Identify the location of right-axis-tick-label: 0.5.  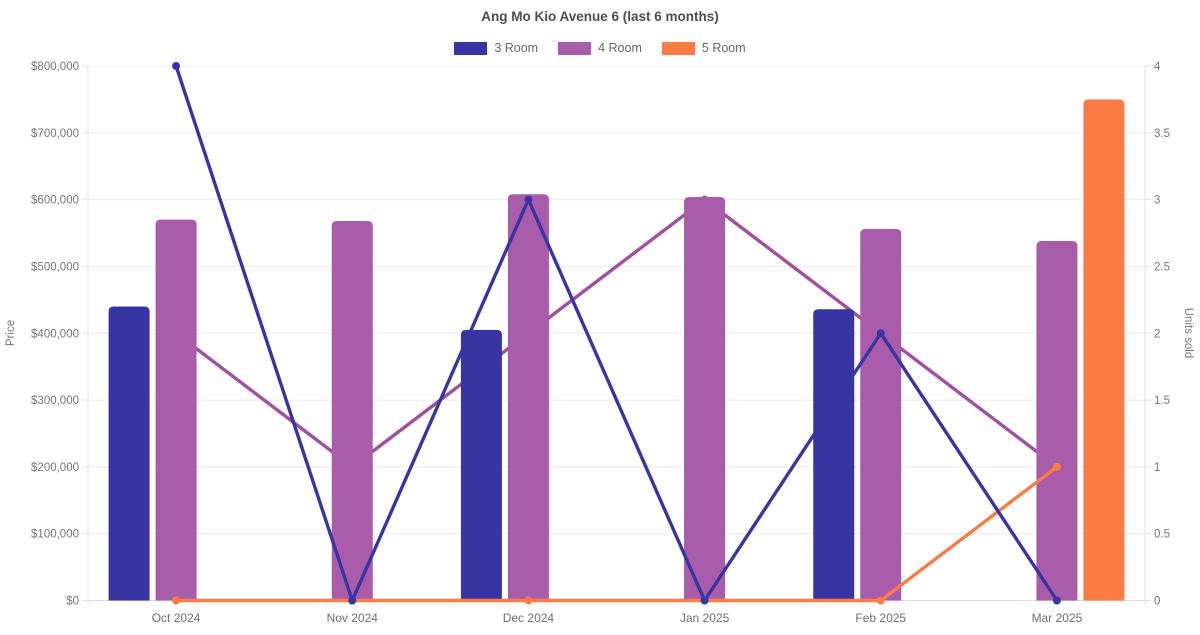
(1162, 535).